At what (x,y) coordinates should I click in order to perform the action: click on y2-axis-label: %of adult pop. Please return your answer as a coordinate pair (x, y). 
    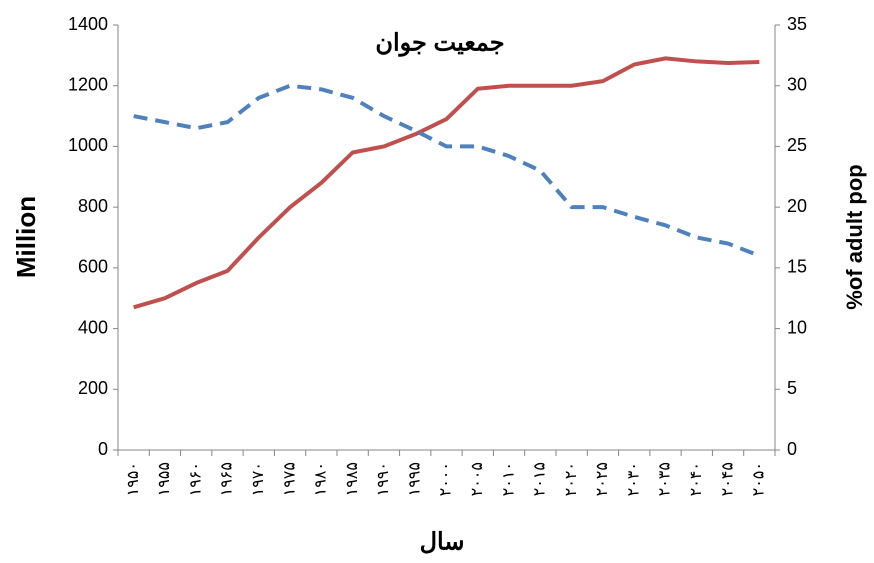
    Looking at the image, I should click on (854, 236).